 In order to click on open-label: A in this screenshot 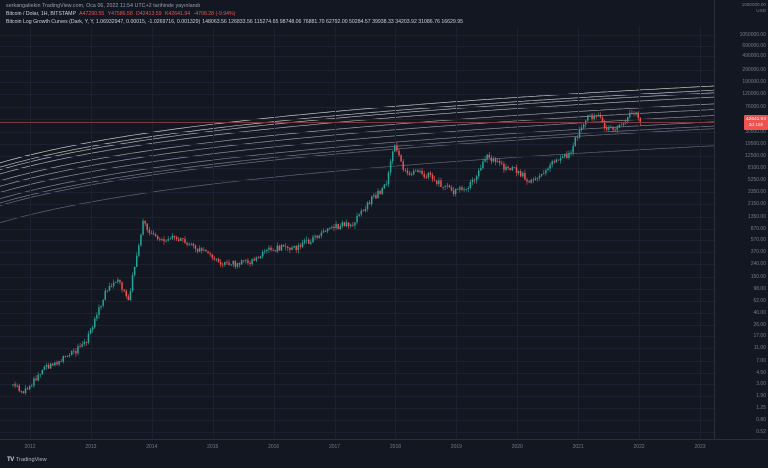, I will do `click(81, 14)`.